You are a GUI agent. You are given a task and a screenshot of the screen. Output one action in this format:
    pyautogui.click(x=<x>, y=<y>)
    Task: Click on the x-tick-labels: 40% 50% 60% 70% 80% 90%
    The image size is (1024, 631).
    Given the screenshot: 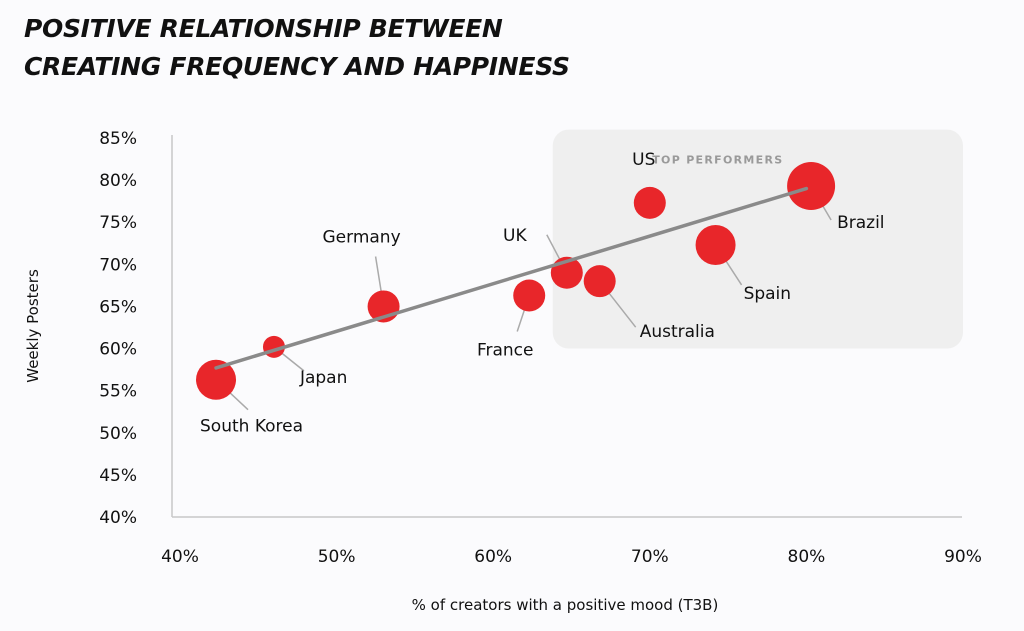 What is the action you would take?
    pyautogui.click(x=571, y=557)
    